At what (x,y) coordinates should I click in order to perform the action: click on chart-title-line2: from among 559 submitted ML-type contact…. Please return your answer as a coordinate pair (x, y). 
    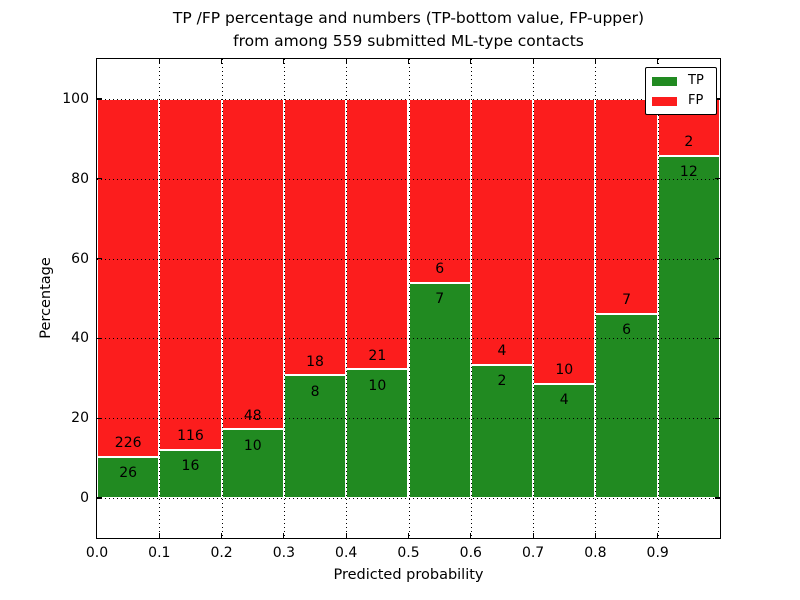
    Looking at the image, I should click on (408, 41).